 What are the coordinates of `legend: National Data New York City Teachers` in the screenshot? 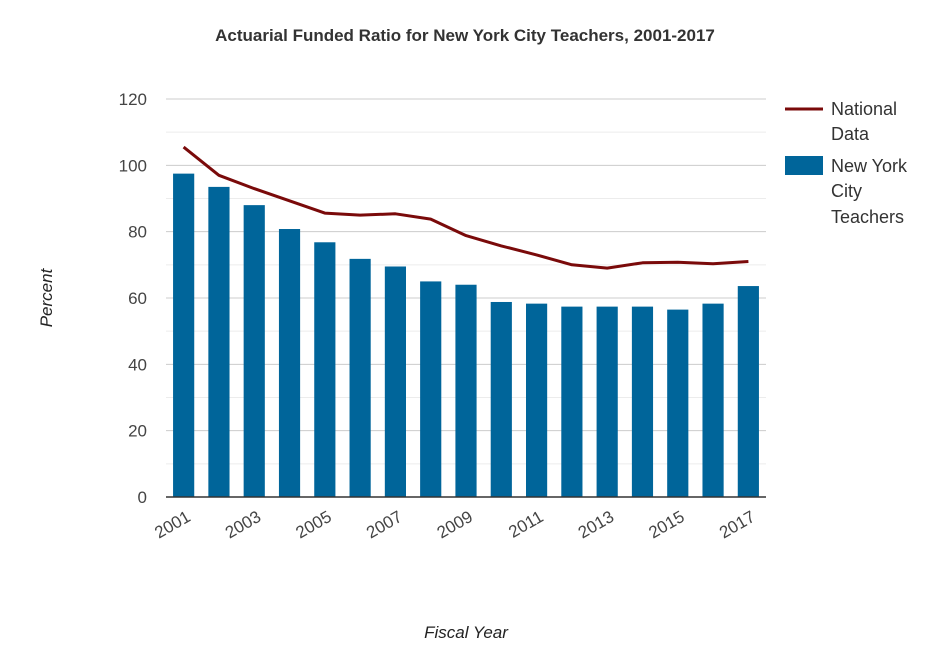 It's located at (846, 163).